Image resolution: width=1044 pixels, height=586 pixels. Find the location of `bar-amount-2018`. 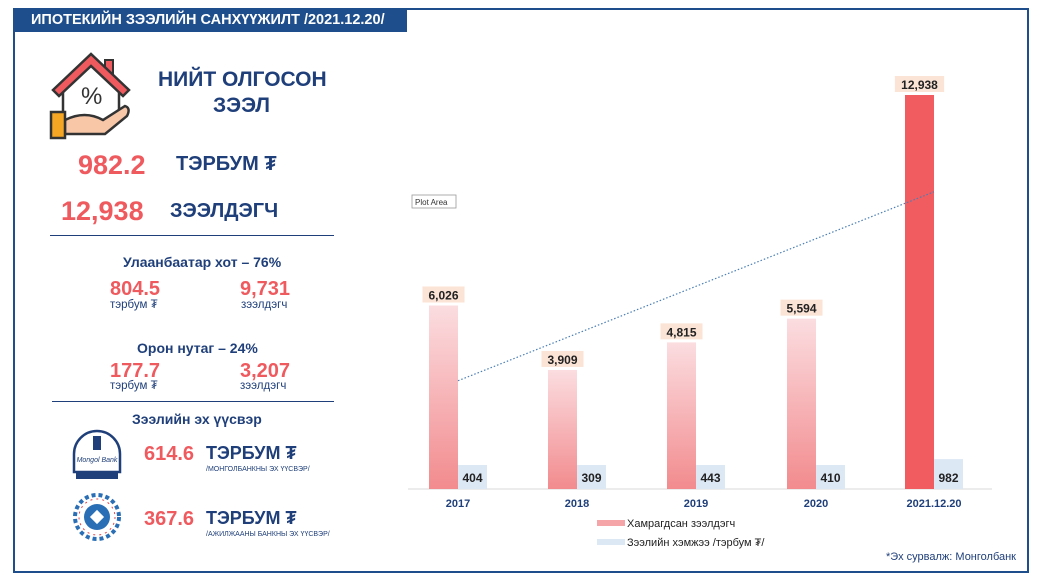

bar-amount-2018 is located at coordinates (591, 477).